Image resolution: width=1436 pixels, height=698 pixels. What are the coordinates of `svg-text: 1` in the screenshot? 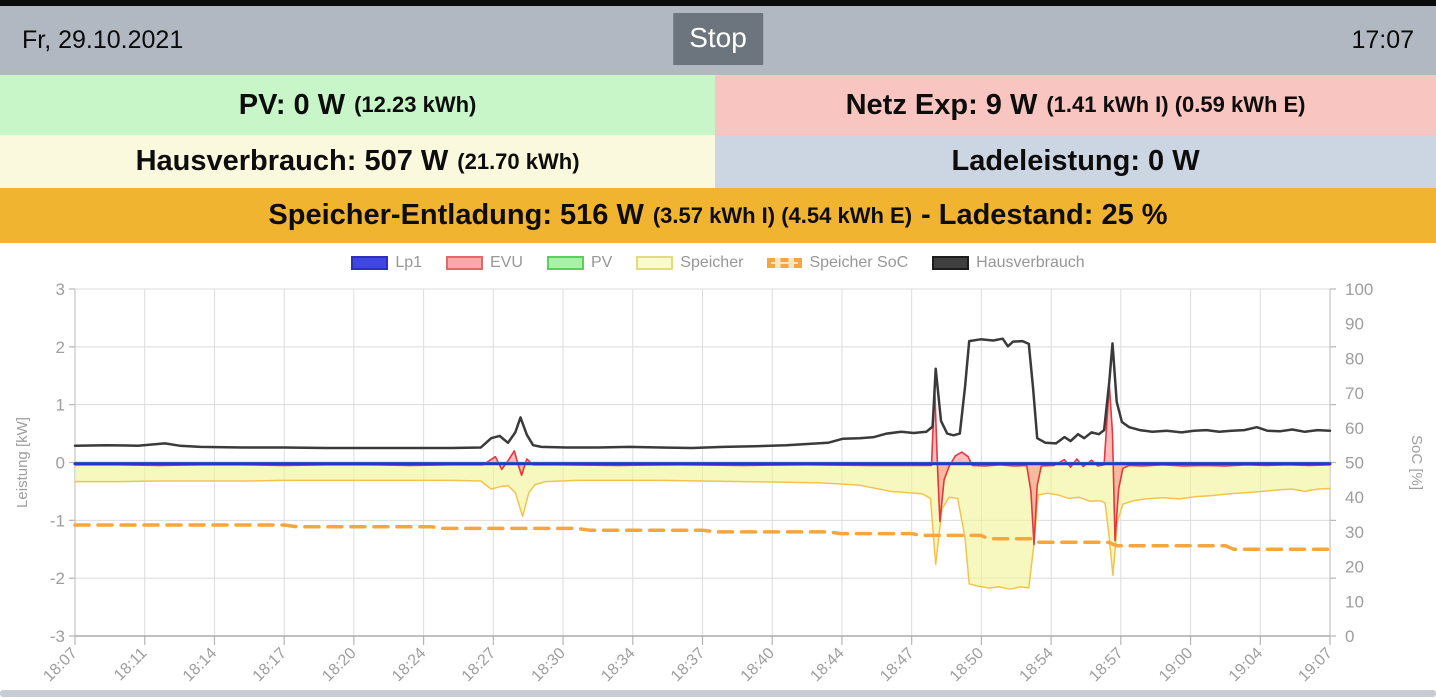 It's located at (60, 405).